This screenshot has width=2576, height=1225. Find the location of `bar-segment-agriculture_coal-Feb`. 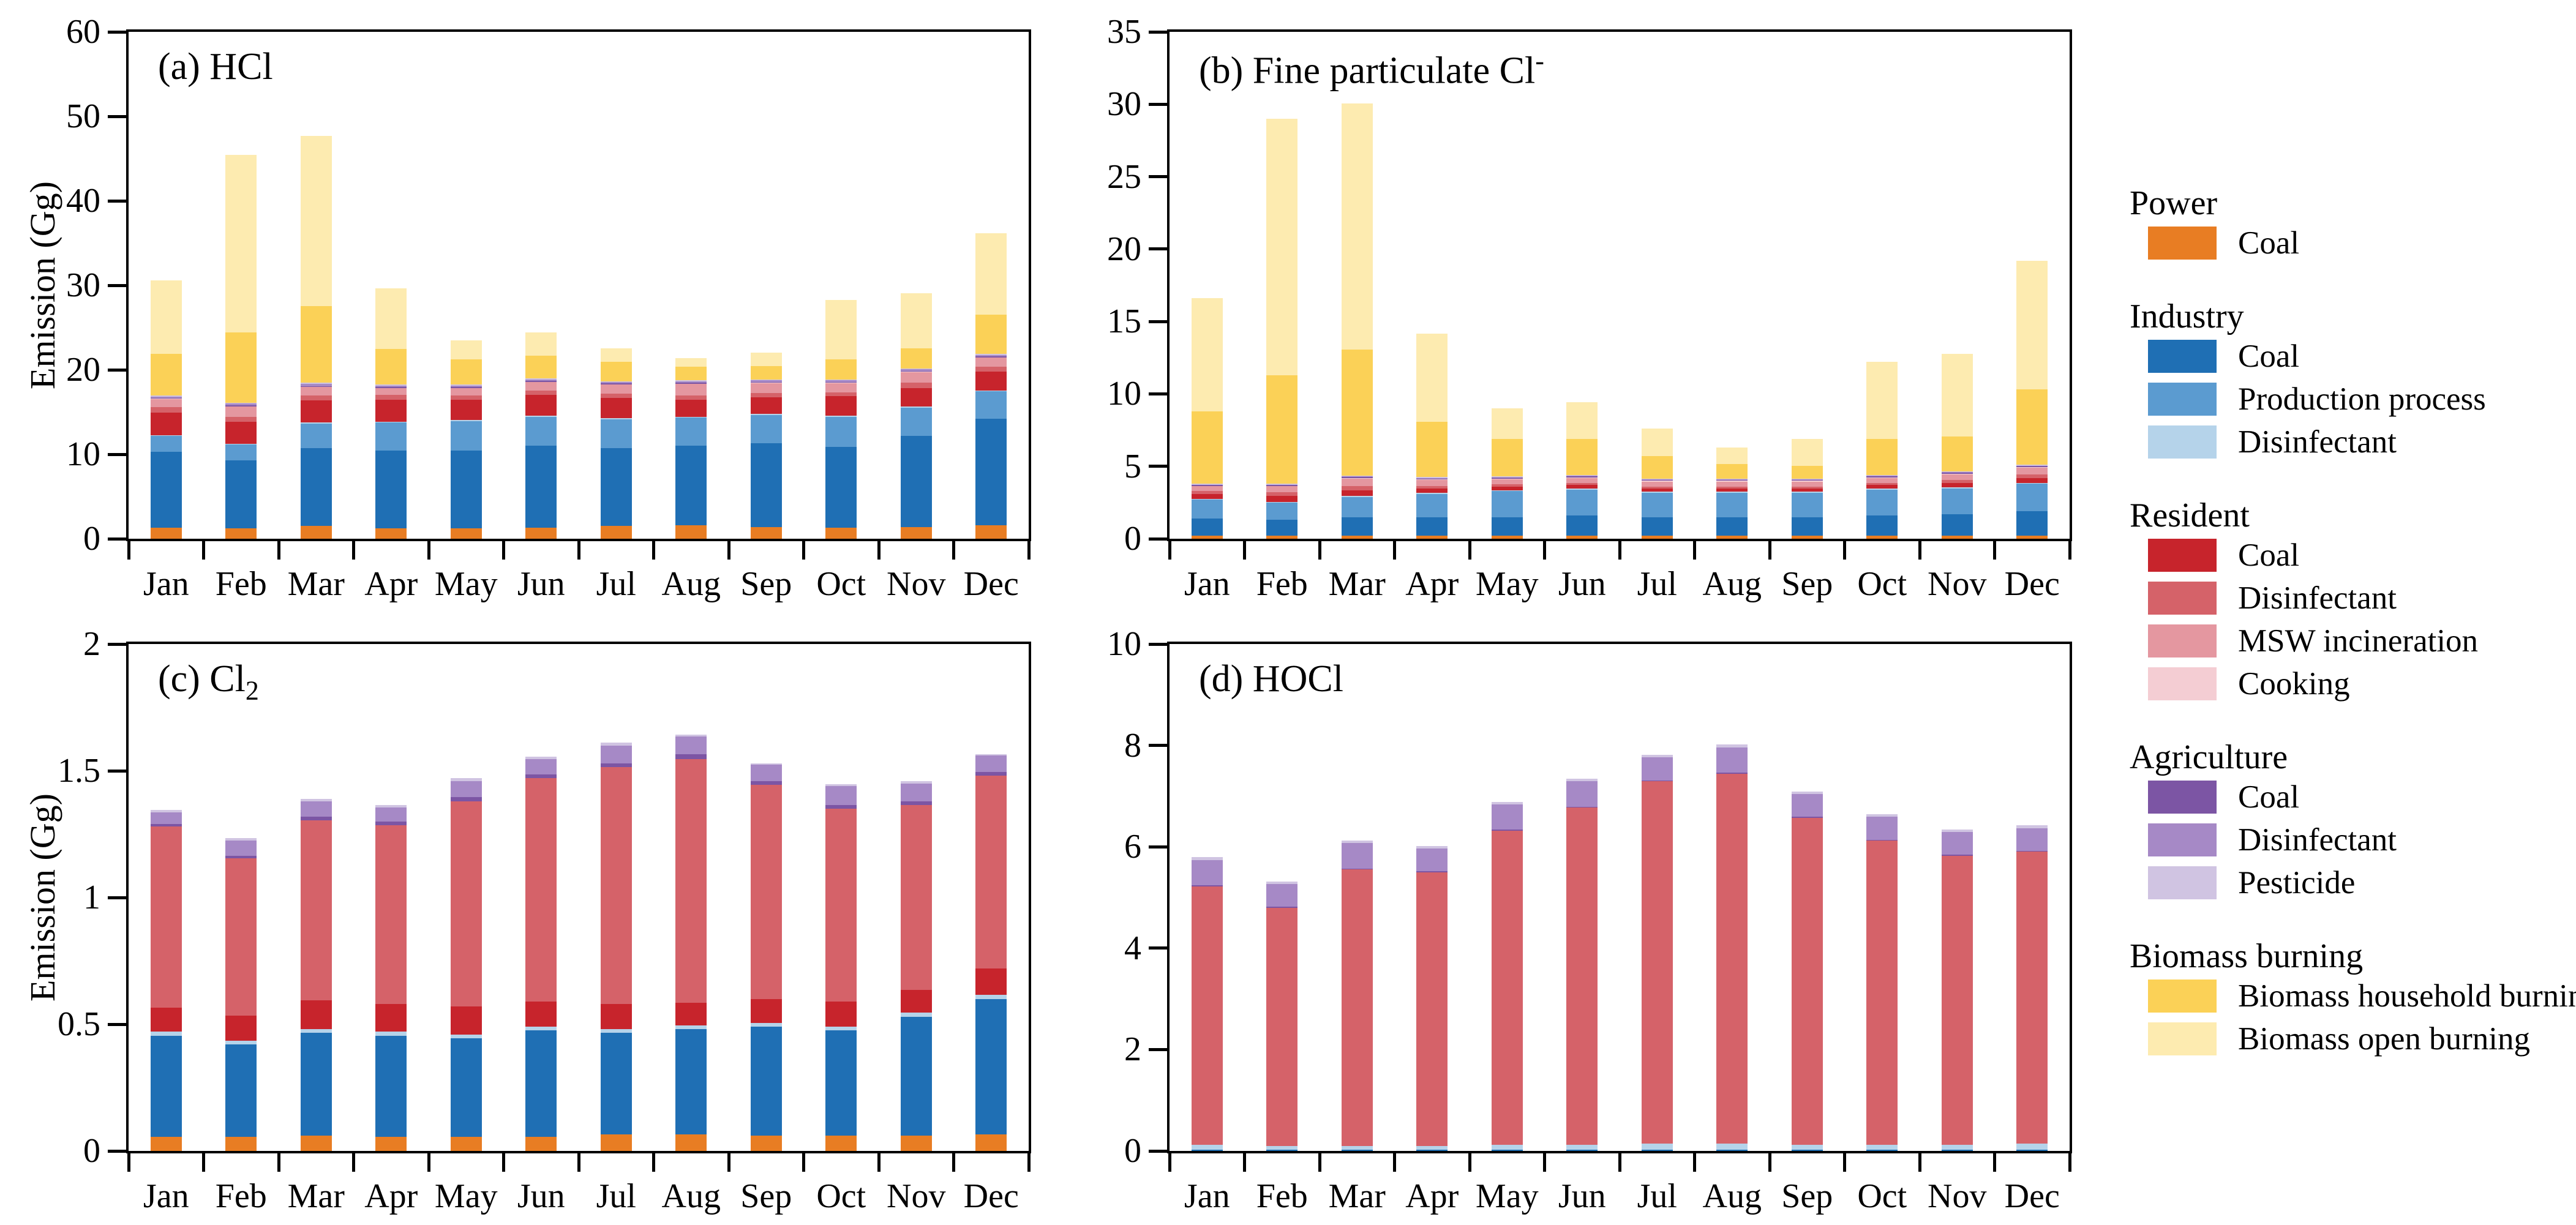

bar-segment-agriculture_coal-Feb is located at coordinates (241, 406).